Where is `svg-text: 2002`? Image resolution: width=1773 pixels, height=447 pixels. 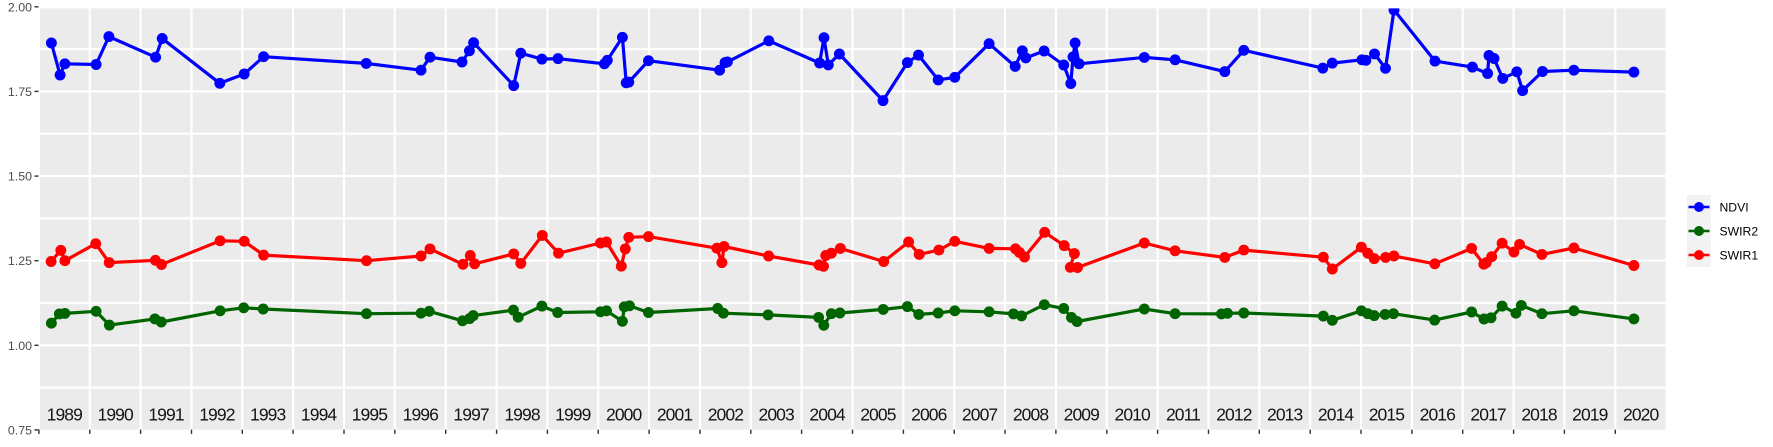 svg-text: 2002 is located at coordinates (725, 415).